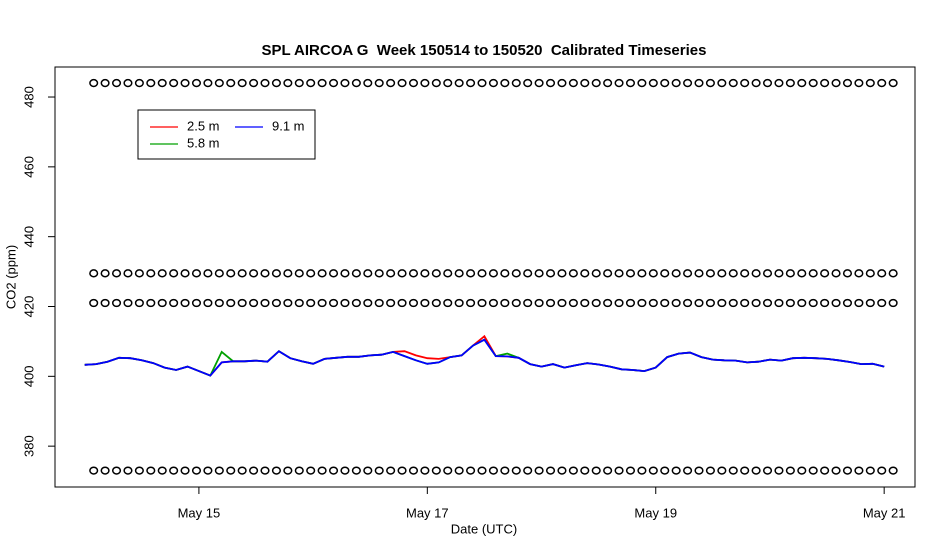  Describe the element at coordinates (655, 512) in the screenshot. I see `x-tick-label: May 19` at that location.